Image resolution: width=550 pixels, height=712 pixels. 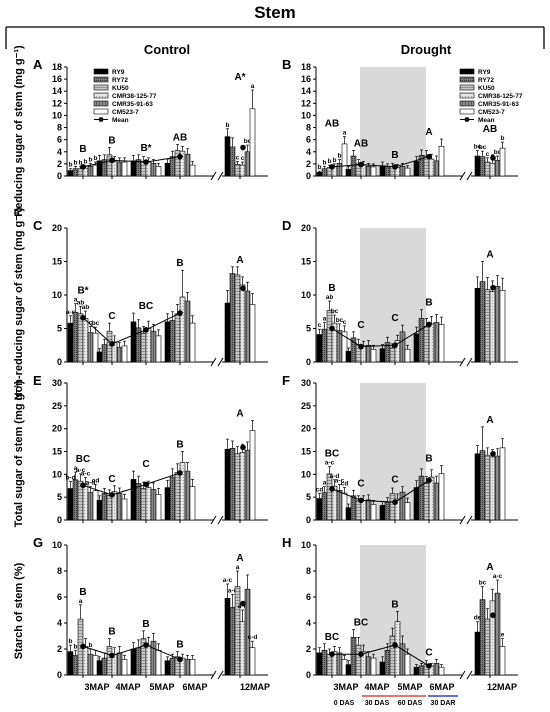 What do you see at coordinates (407, 355) in the screenshot?
I see `bar-cm523-7-5map` at bounding box center [407, 355].